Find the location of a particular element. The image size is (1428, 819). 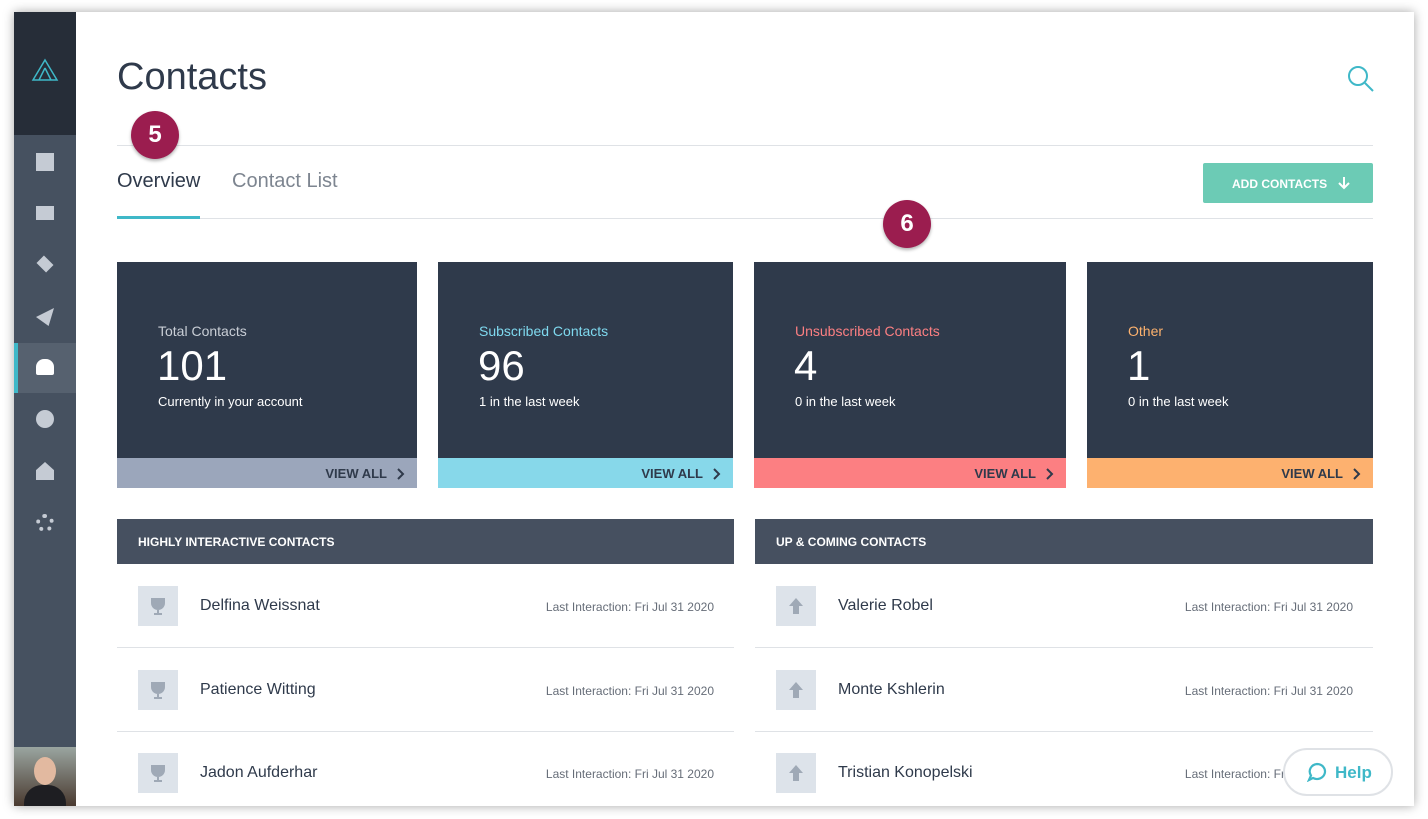

list-title: UP & COMING CONTACTS is located at coordinates (851, 542).